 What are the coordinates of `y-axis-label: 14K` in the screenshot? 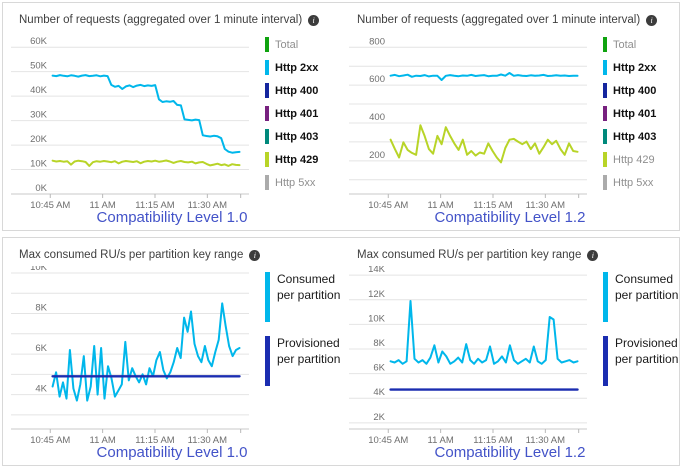 It's located at (377, 270).